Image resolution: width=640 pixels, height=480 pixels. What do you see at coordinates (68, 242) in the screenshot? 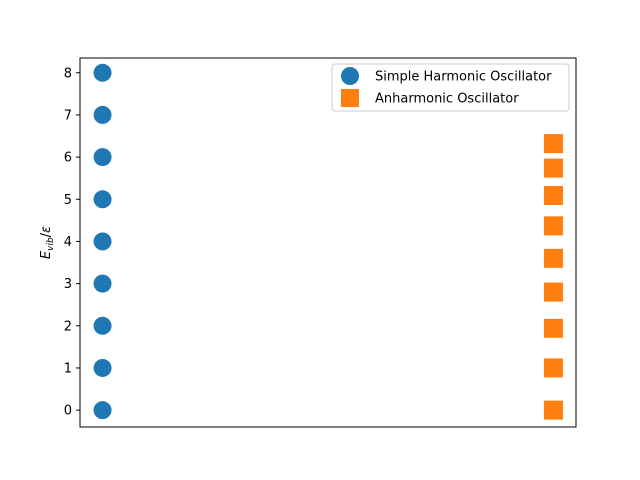
I see `y-tick-label: 4` at bounding box center [68, 242].